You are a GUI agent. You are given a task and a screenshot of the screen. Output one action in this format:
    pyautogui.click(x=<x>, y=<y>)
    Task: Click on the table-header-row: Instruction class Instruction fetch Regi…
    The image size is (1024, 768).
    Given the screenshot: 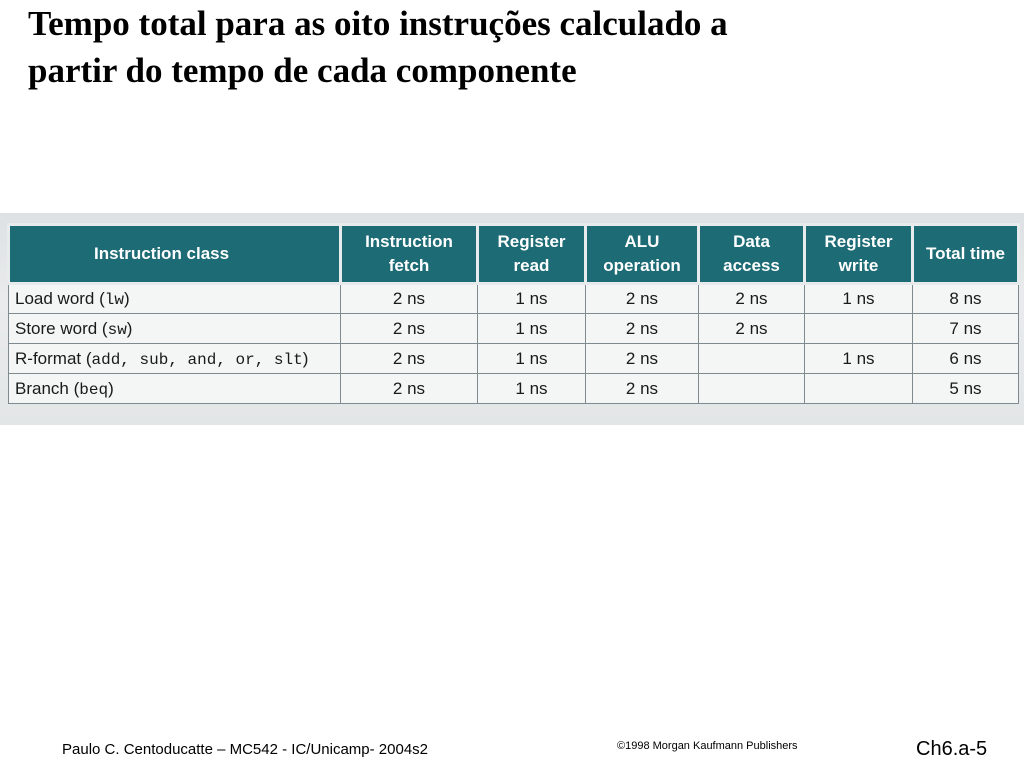 What is the action you would take?
    pyautogui.click(x=513, y=254)
    